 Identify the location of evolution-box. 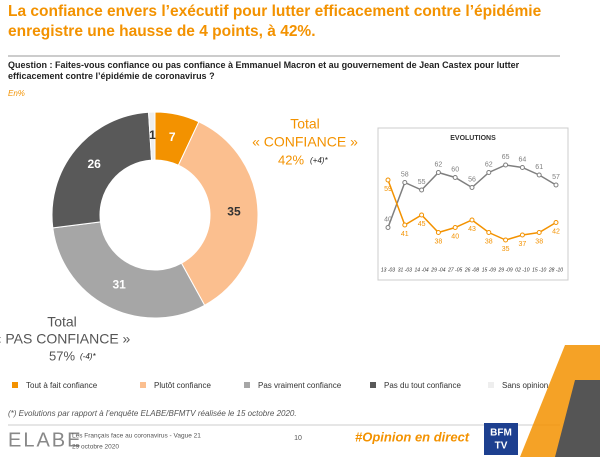
(473, 204).